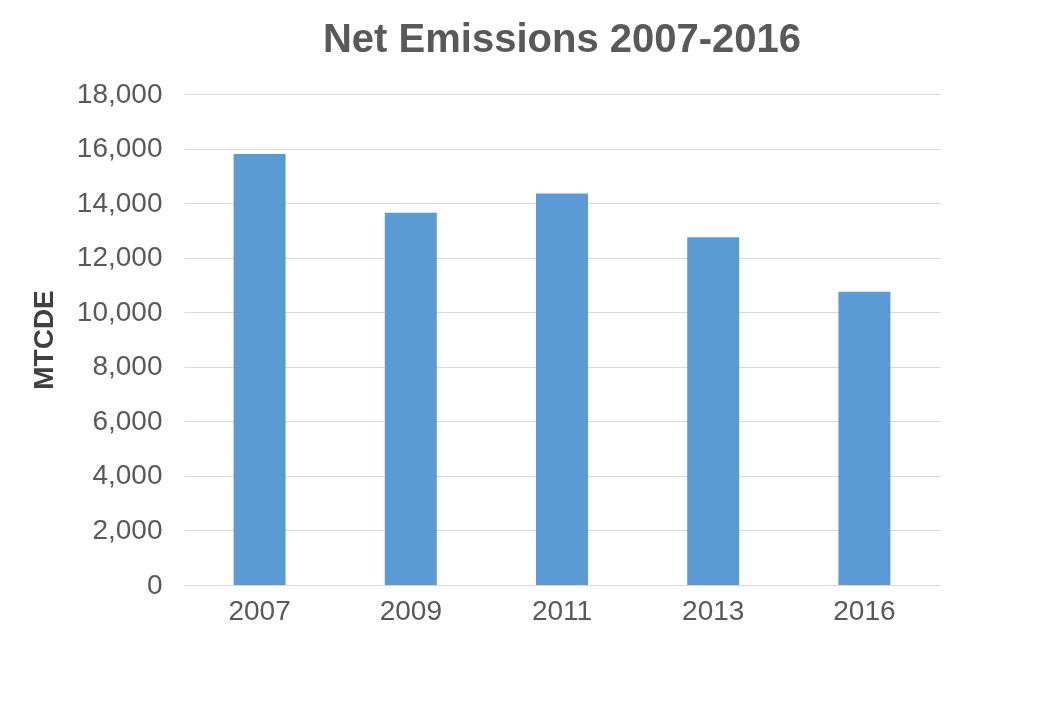 Image resolution: width=1050 pixels, height=715 pixels. I want to click on y-tick-label: 0, so click(154, 584).